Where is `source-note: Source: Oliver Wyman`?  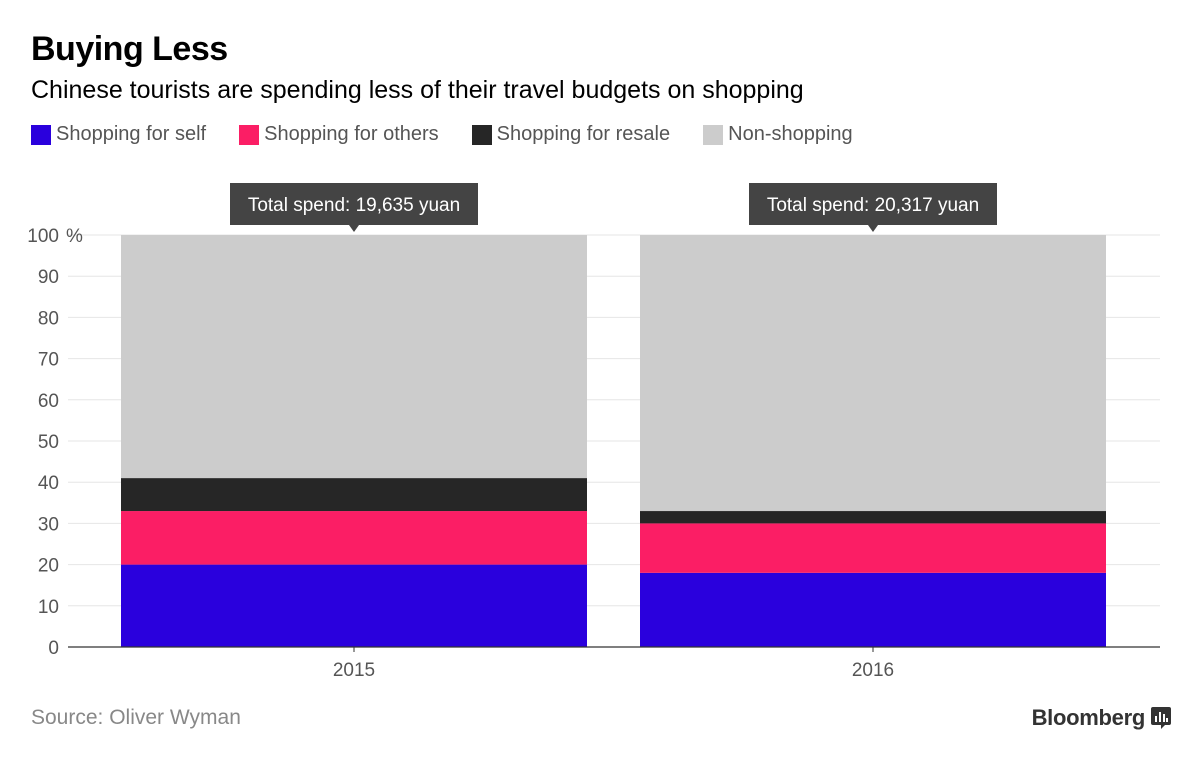 source-note: Source: Oliver Wyman is located at coordinates (136, 717).